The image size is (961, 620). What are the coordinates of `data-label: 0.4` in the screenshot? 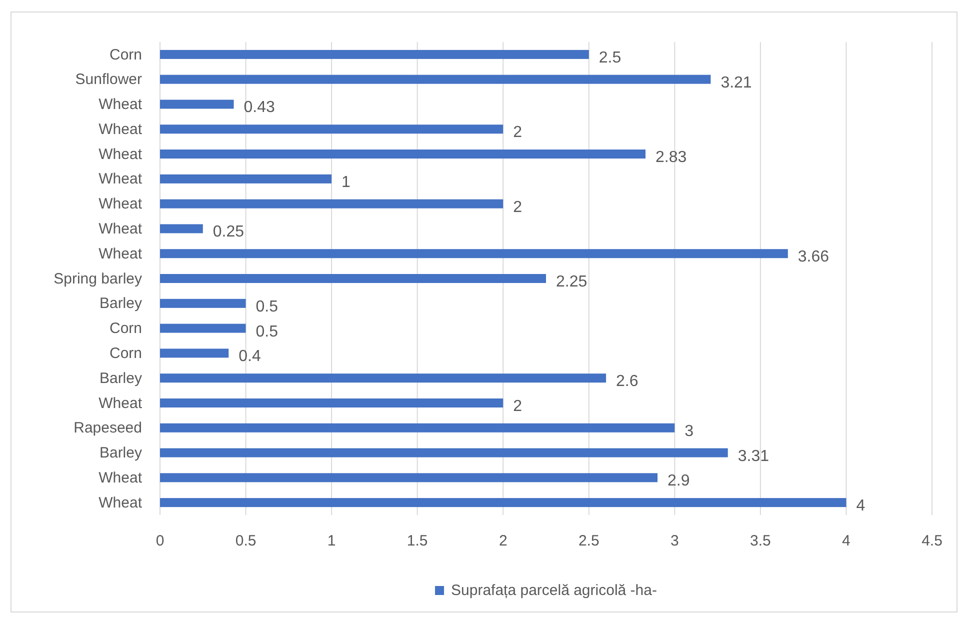 It's located at (249, 357).